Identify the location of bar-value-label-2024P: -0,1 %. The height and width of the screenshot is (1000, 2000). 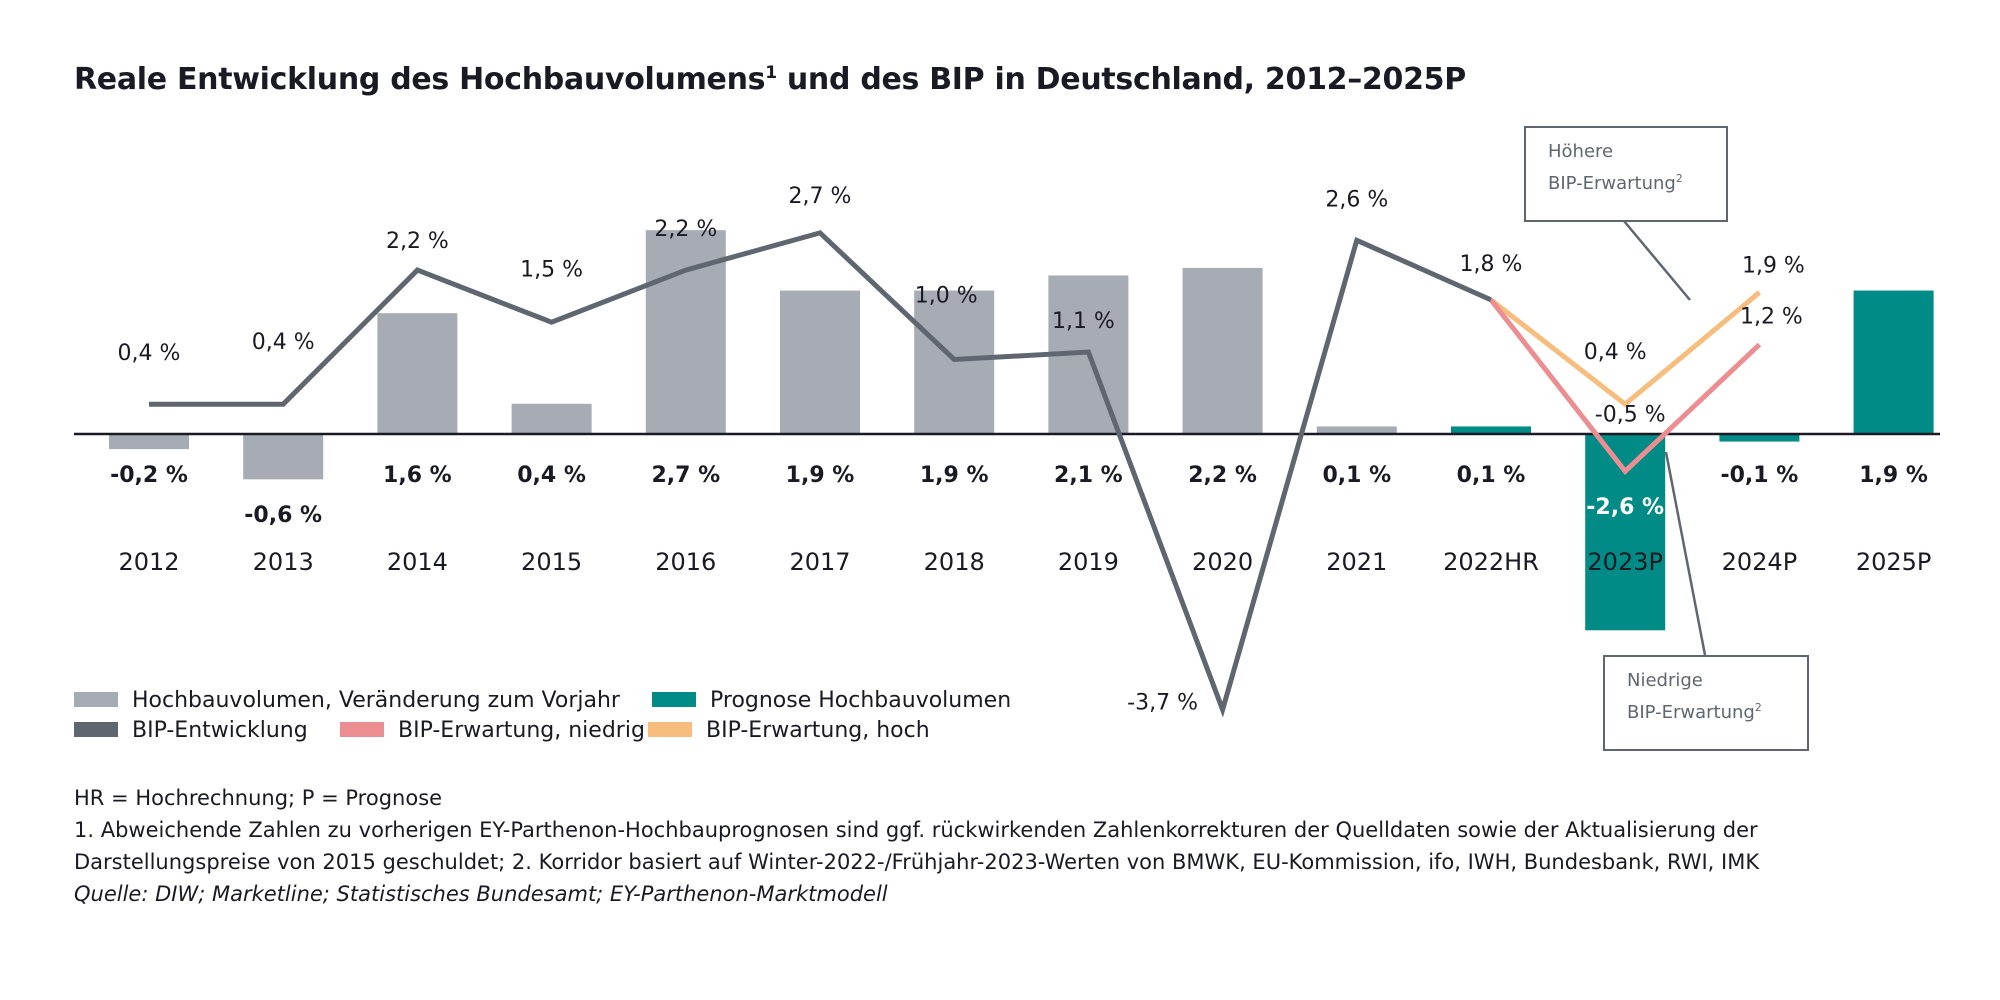
(1759, 475).